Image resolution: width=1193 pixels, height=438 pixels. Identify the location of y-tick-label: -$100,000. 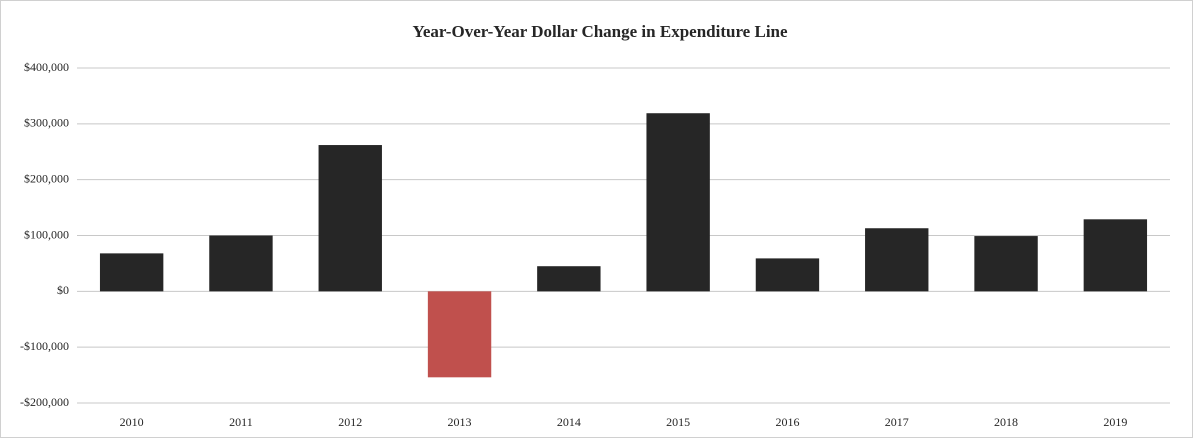
(44, 346).